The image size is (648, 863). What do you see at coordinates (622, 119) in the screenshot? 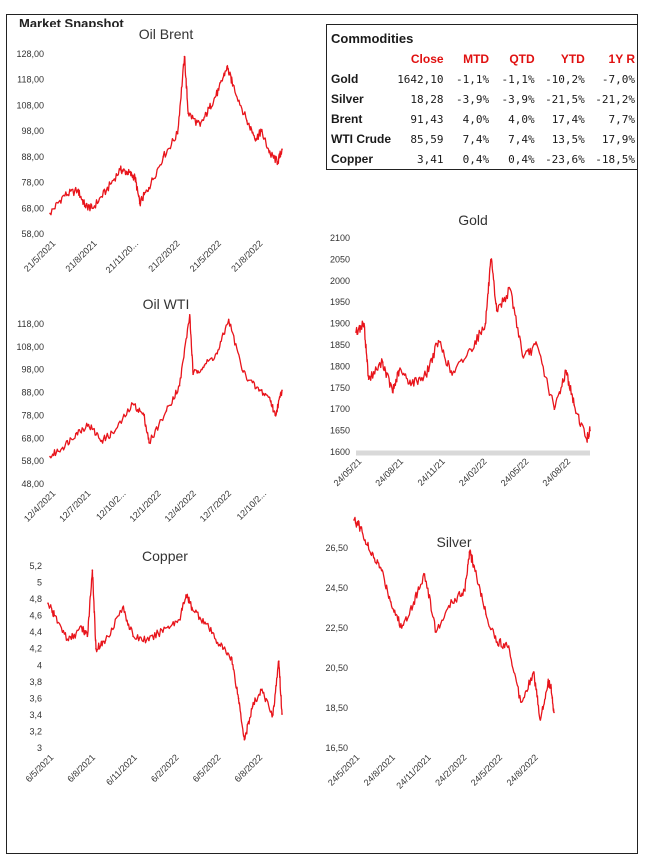
I see `cell-1yr: 7,7%` at bounding box center [622, 119].